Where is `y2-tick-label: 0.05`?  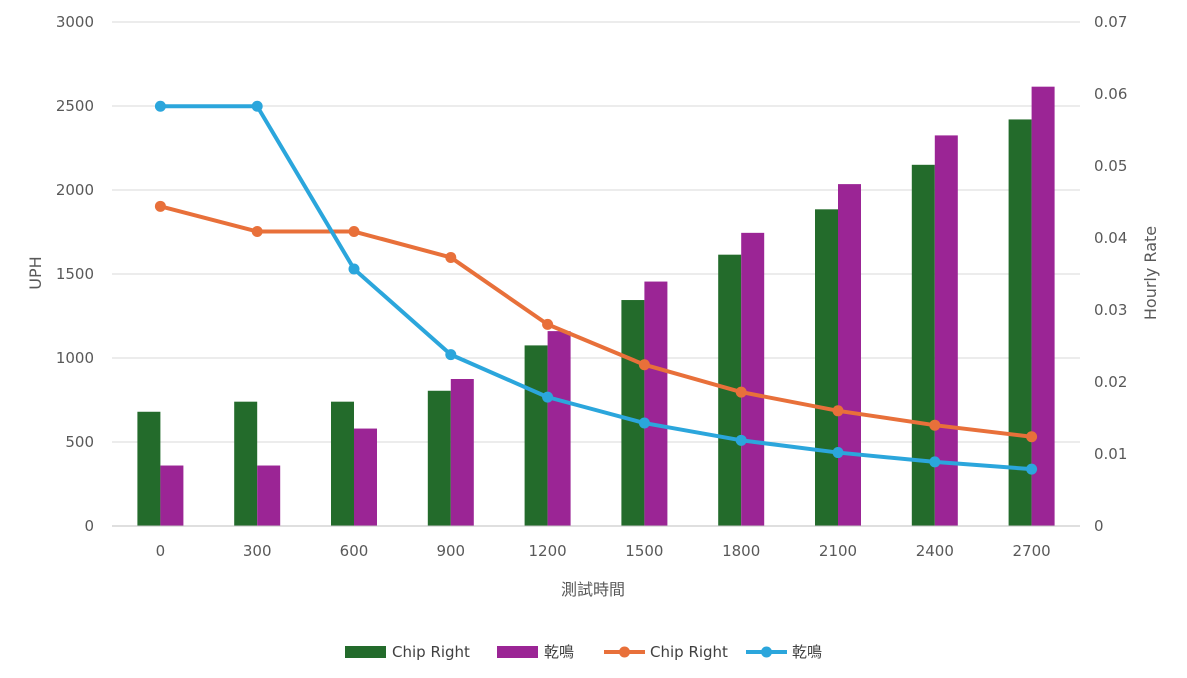
y2-tick-label: 0.05 is located at coordinates (1110, 166).